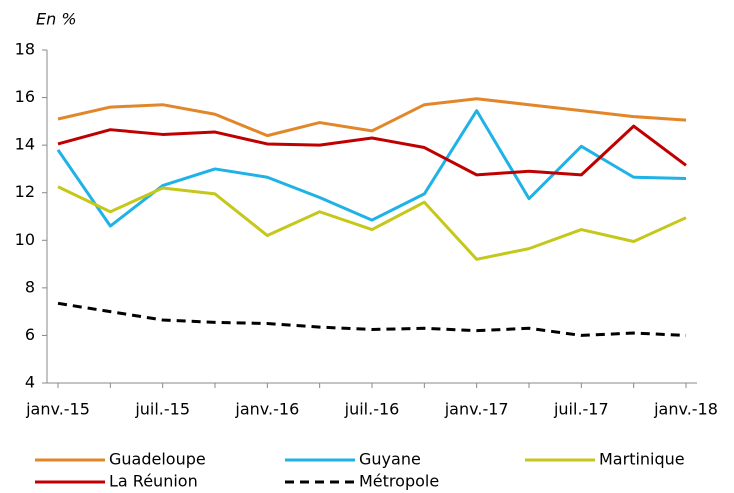  Describe the element at coordinates (266, 409) in the screenshot. I see `x-tick-label: janv.-16` at that location.